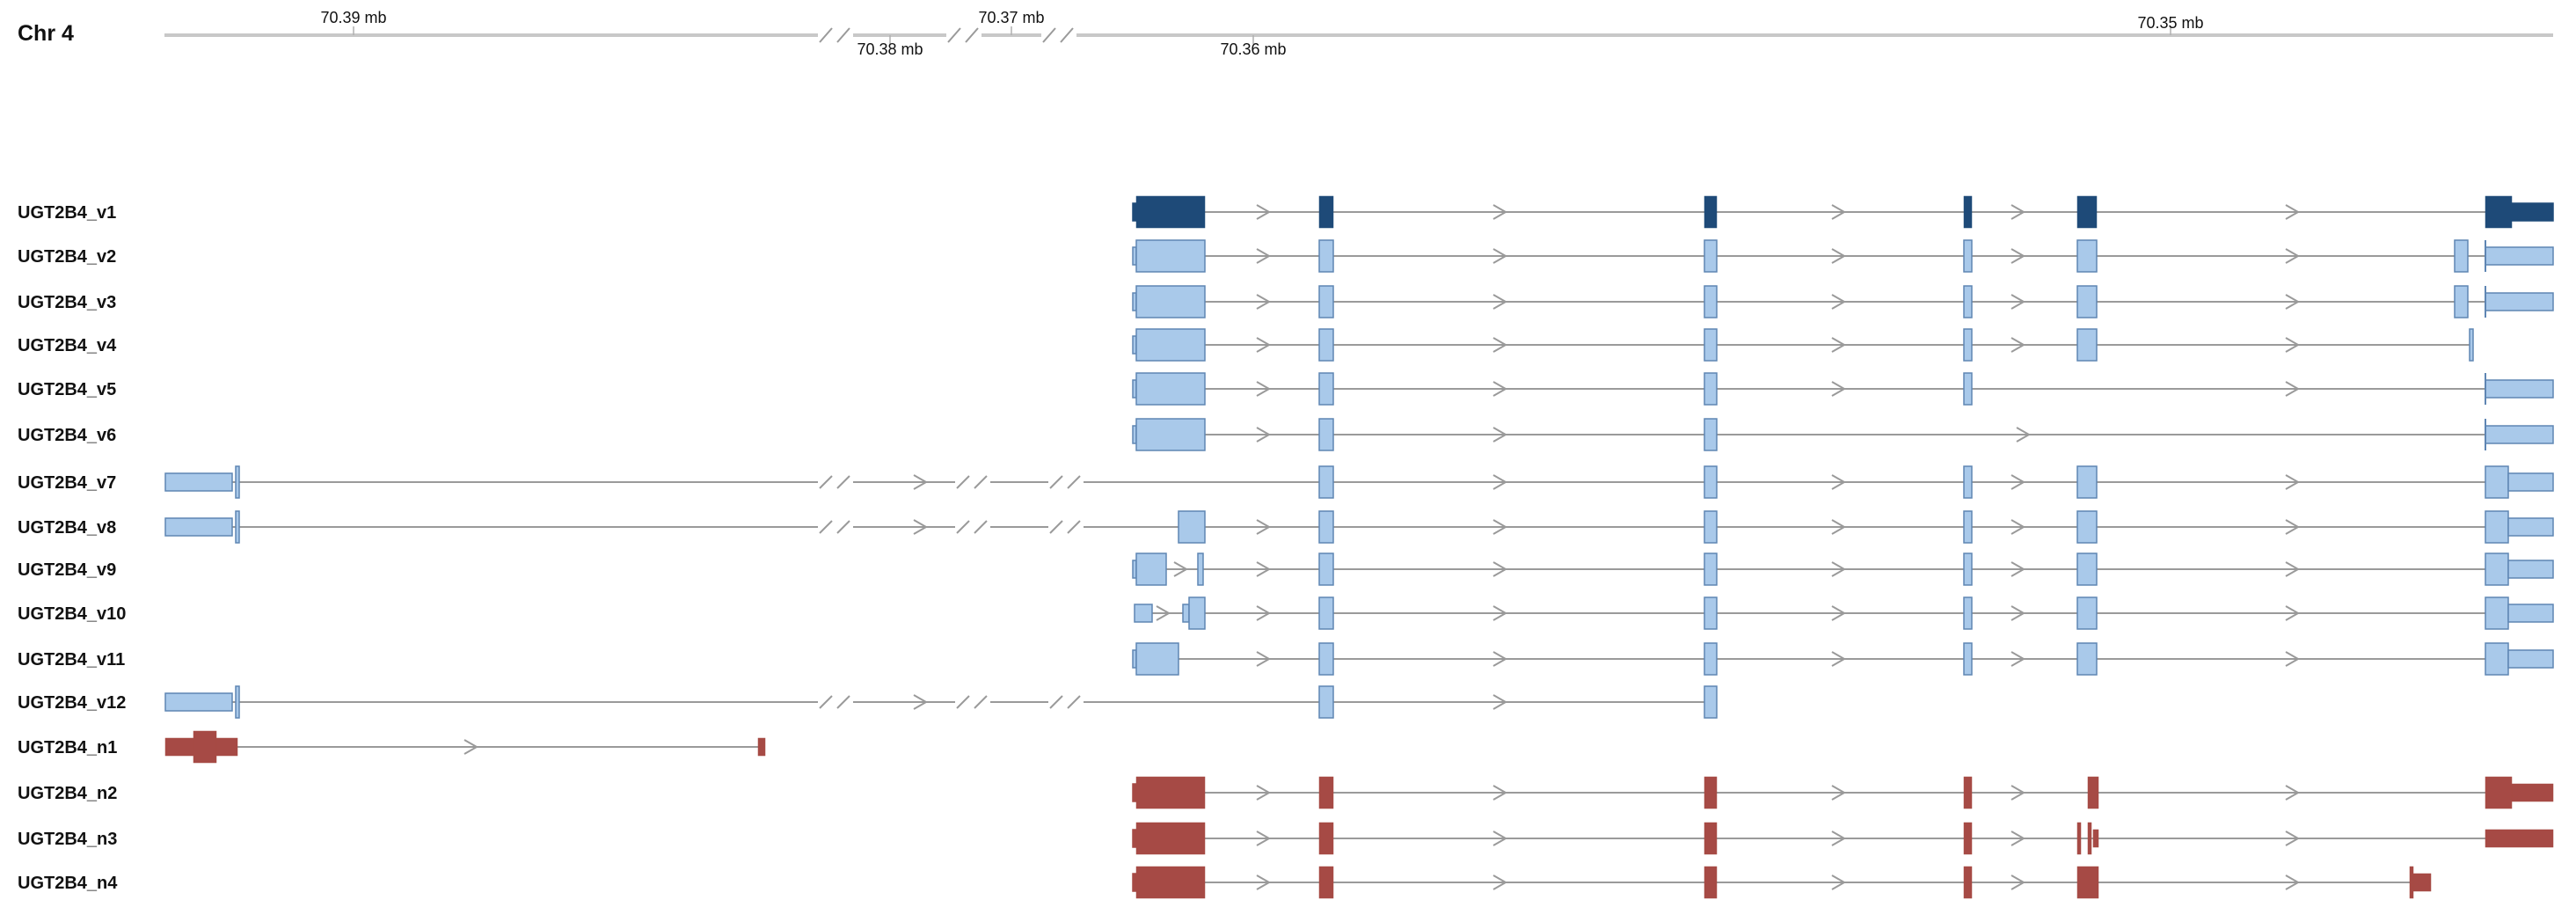 The width and height of the screenshot is (2576, 900). I want to click on transcript-label: UGT2B4_v2, so click(67, 257).